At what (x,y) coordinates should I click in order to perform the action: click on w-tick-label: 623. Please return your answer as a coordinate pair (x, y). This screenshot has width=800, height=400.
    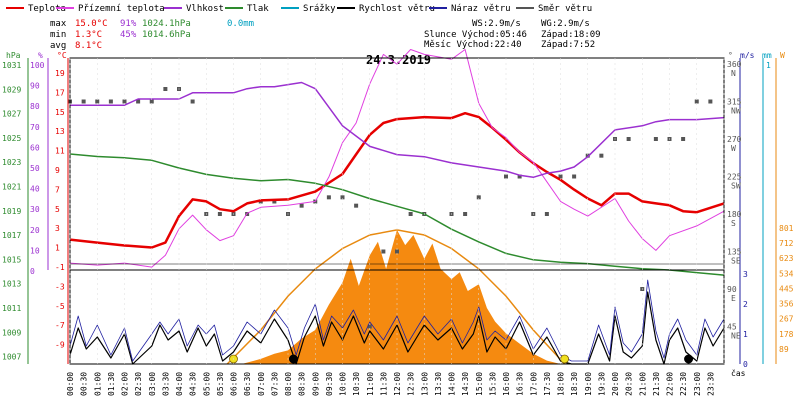
    Looking at the image, I should click on (786, 258).